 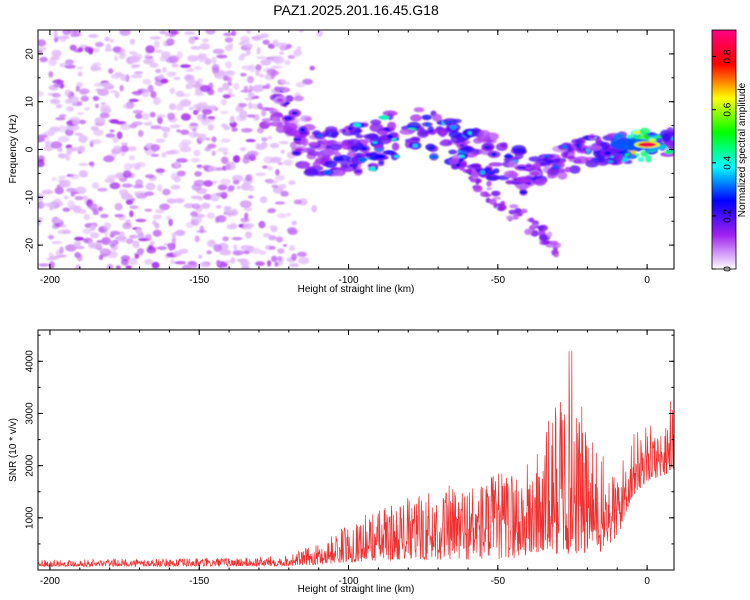 What do you see at coordinates (728, 269) in the screenshot?
I see `colorbar-tick-label: 0` at bounding box center [728, 269].